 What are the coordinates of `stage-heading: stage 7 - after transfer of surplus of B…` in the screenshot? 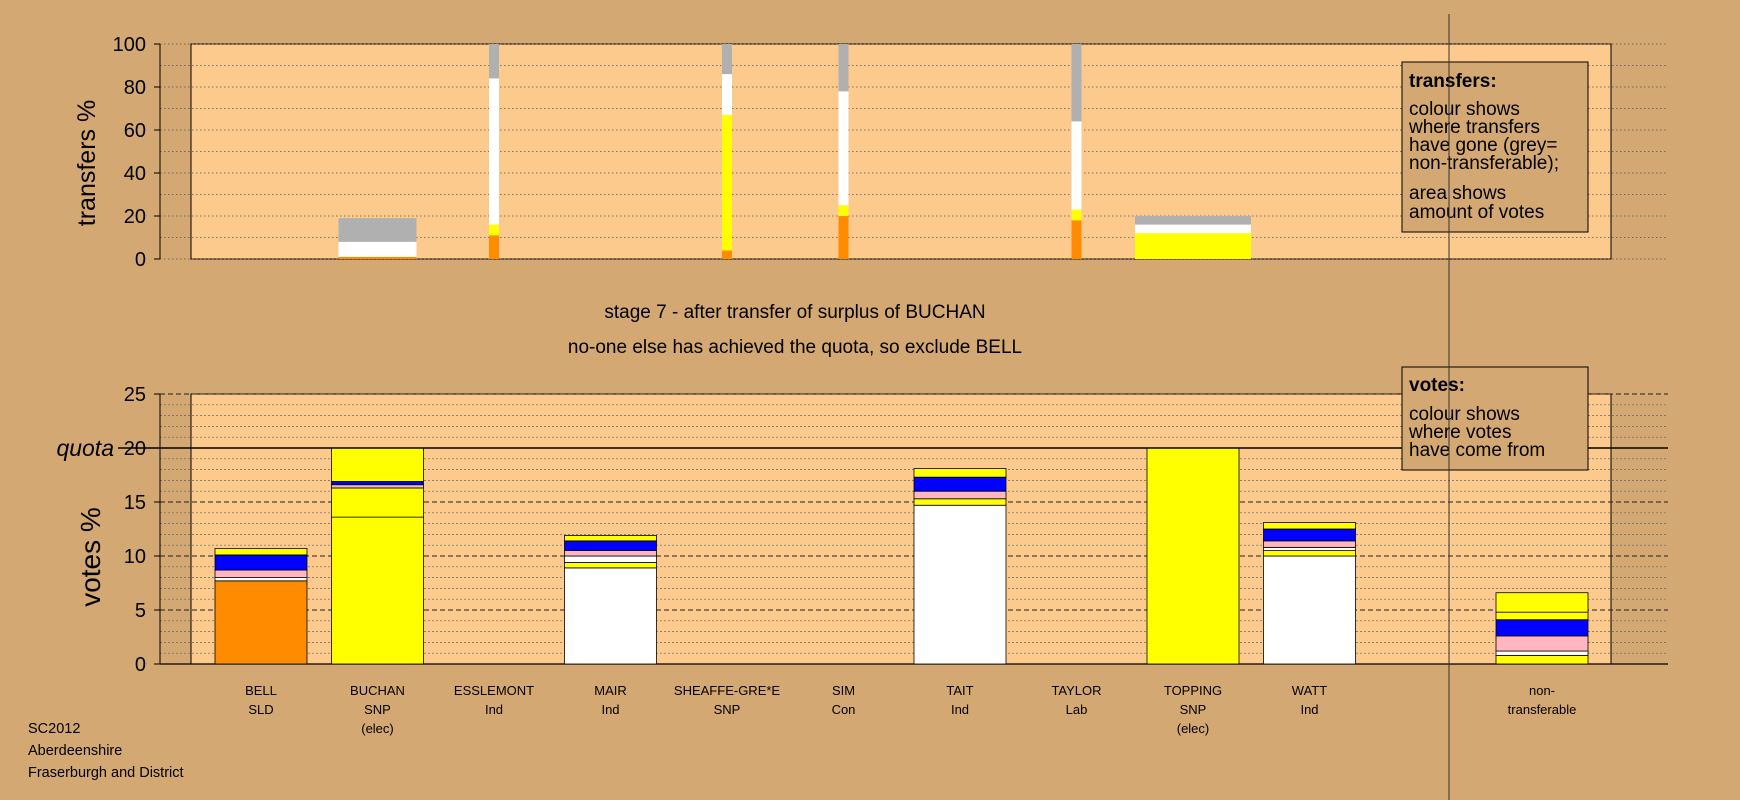 It's located at (794, 312).